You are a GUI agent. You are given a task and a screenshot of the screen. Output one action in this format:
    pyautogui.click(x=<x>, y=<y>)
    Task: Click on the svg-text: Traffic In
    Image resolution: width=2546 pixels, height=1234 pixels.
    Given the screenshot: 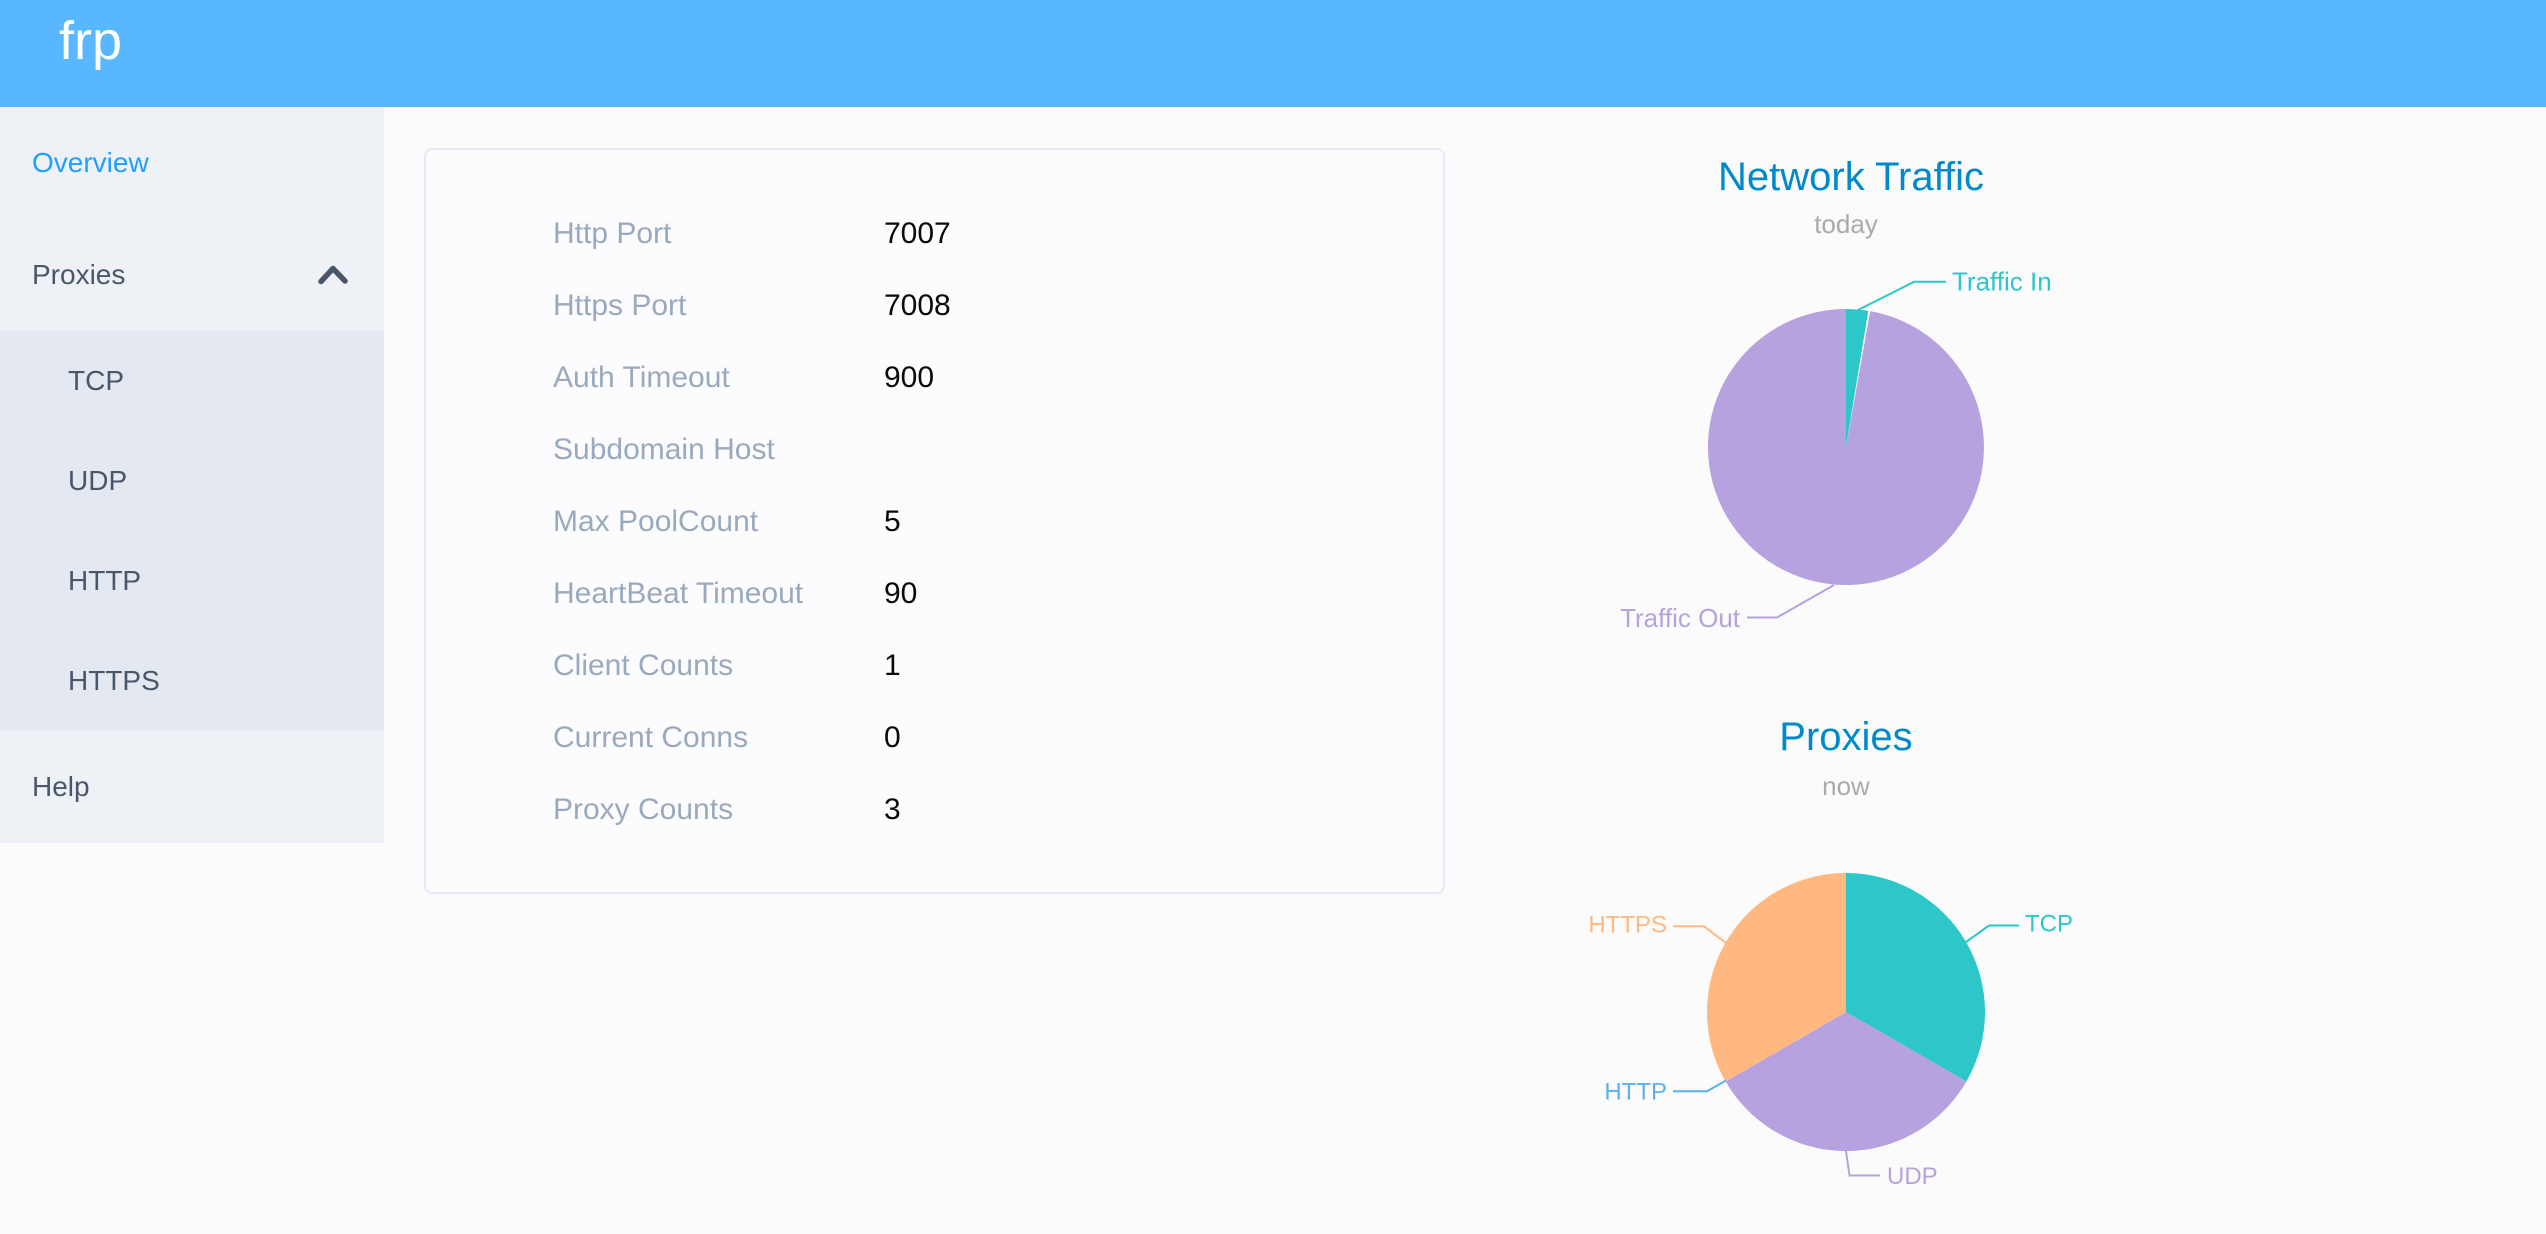 What is the action you would take?
    pyautogui.click(x=2002, y=282)
    